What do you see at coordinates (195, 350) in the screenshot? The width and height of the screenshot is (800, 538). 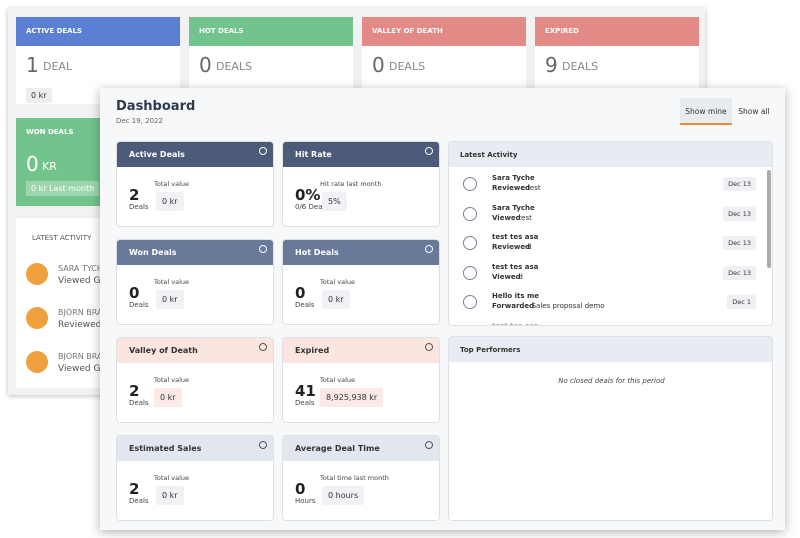 I see `metric-header: Valley of Death` at bounding box center [195, 350].